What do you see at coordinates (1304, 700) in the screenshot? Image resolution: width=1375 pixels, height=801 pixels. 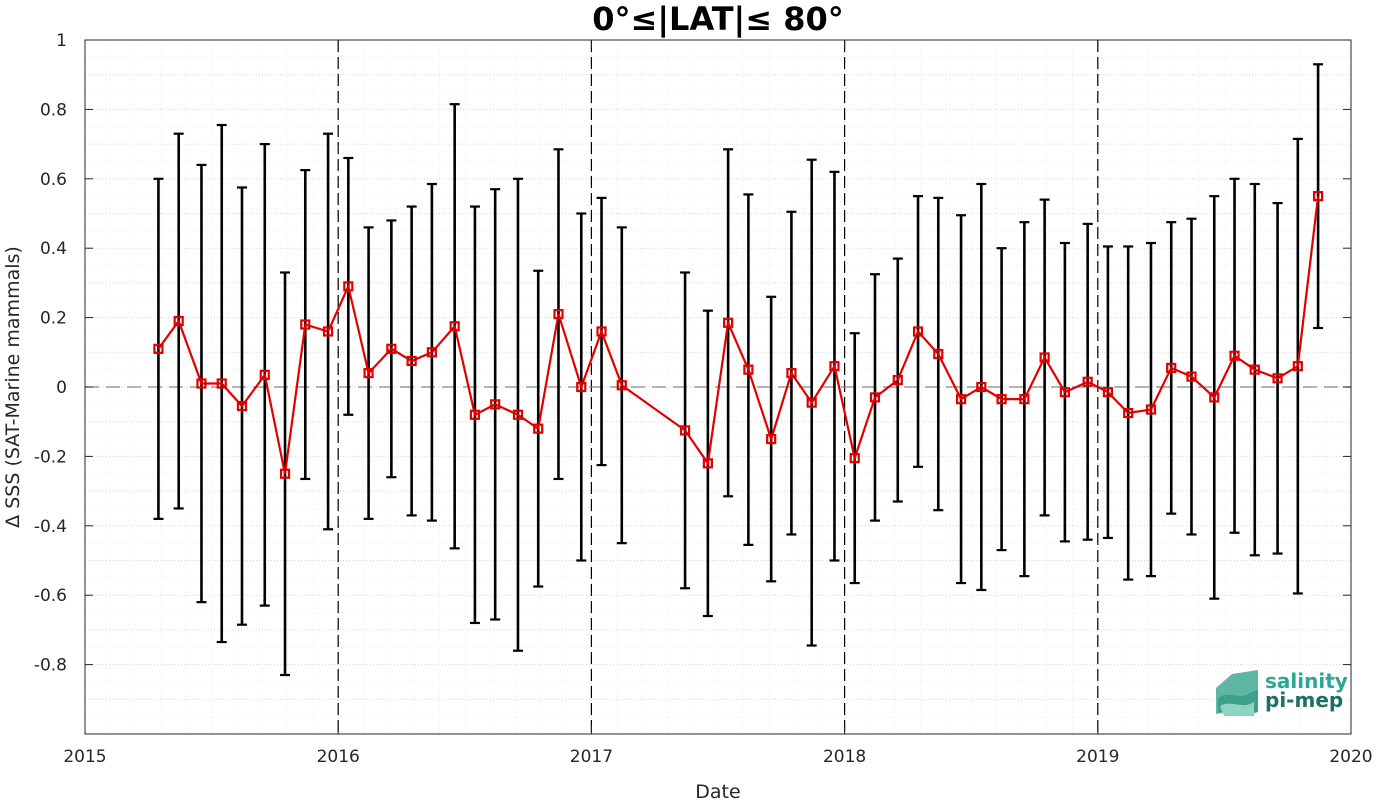 I see `logo-text-pi-mep: pi-mep` at bounding box center [1304, 700].